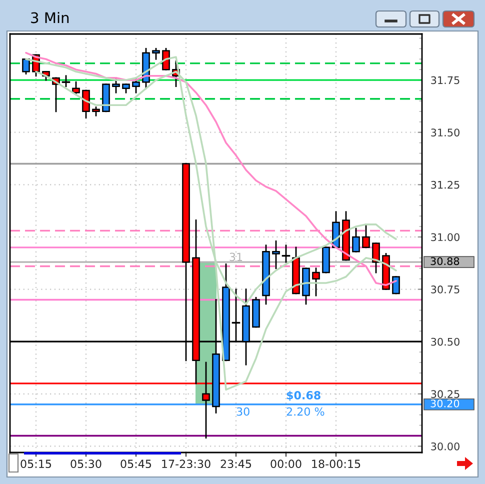 This screenshot has height=484, width=485. I want to click on y-tick-label: 30.75, so click(445, 290).